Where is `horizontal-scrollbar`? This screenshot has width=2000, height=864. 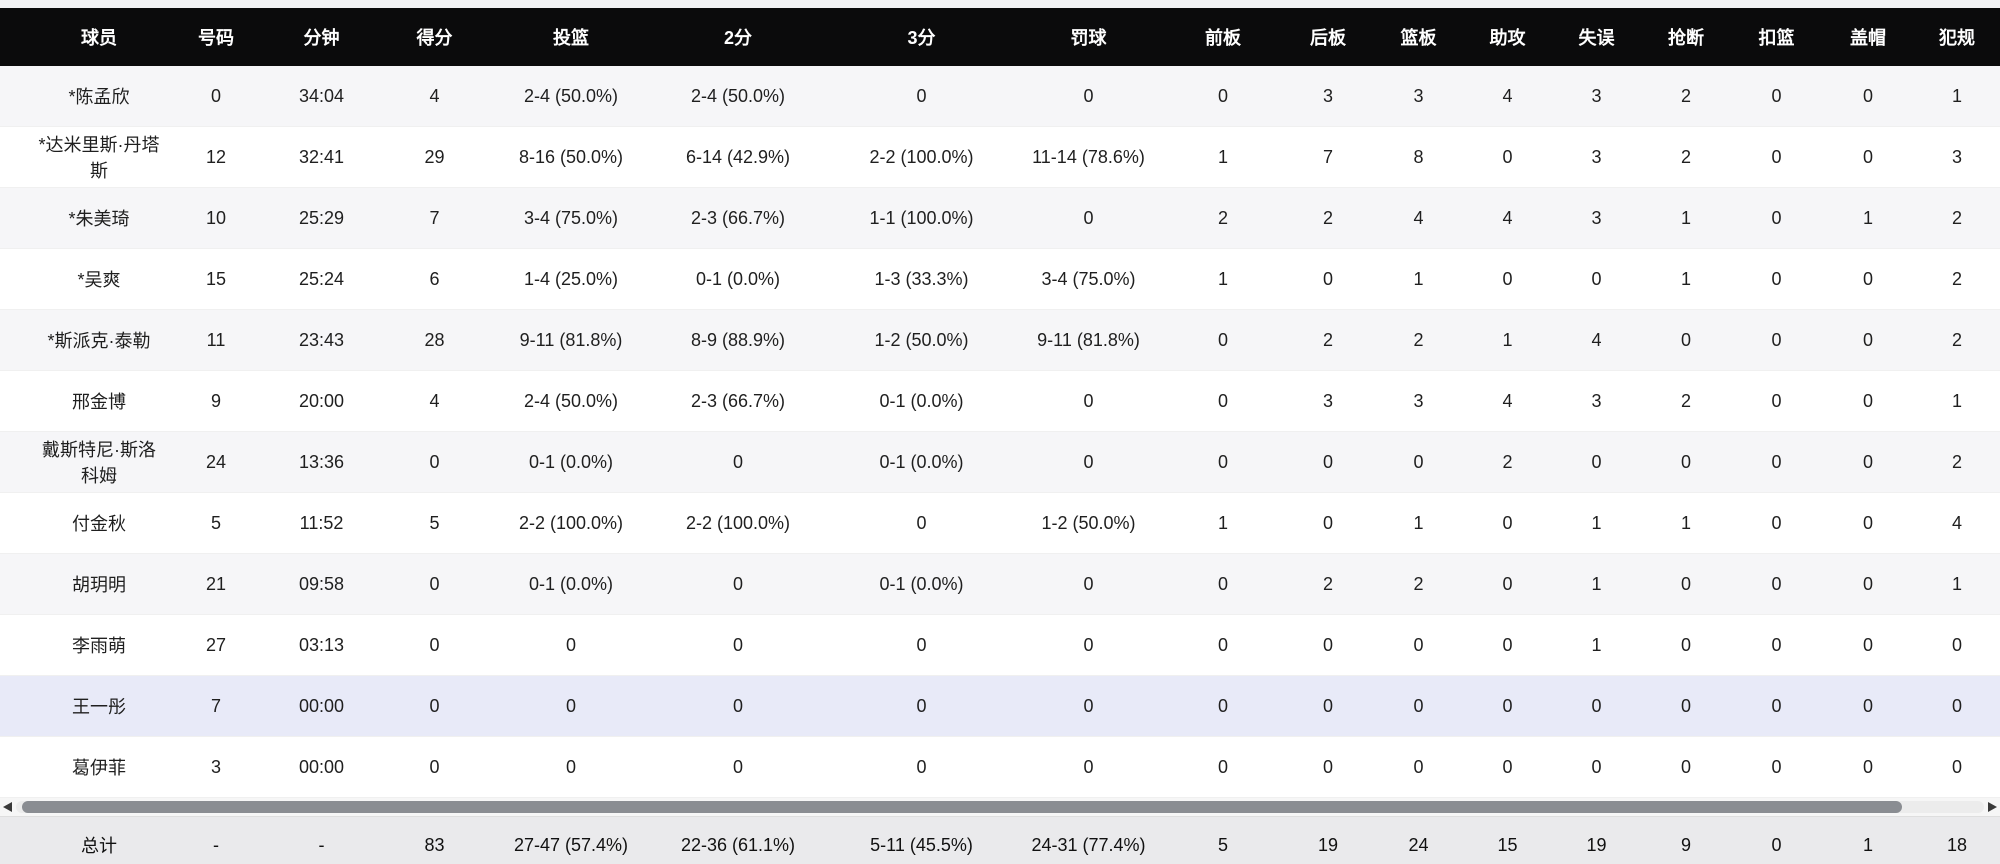 horizontal-scrollbar is located at coordinates (1000, 807).